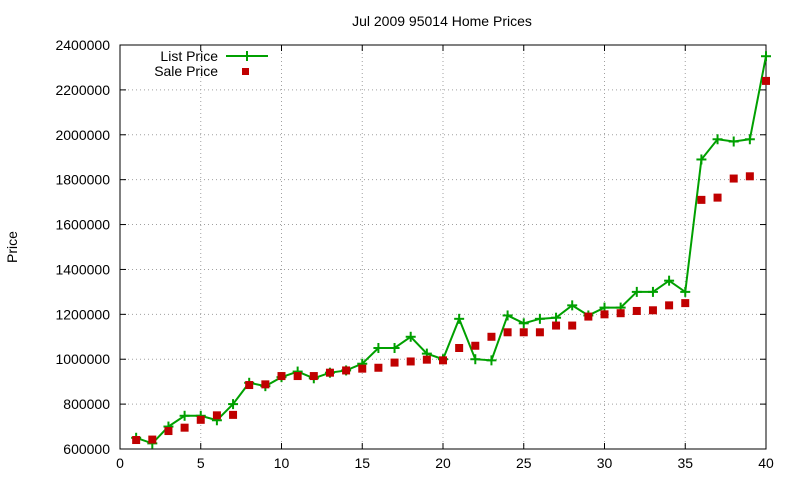 Image resolution: width=800 pixels, height=480 pixels. I want to click on x-tick-label: 10, so click(282, 463).